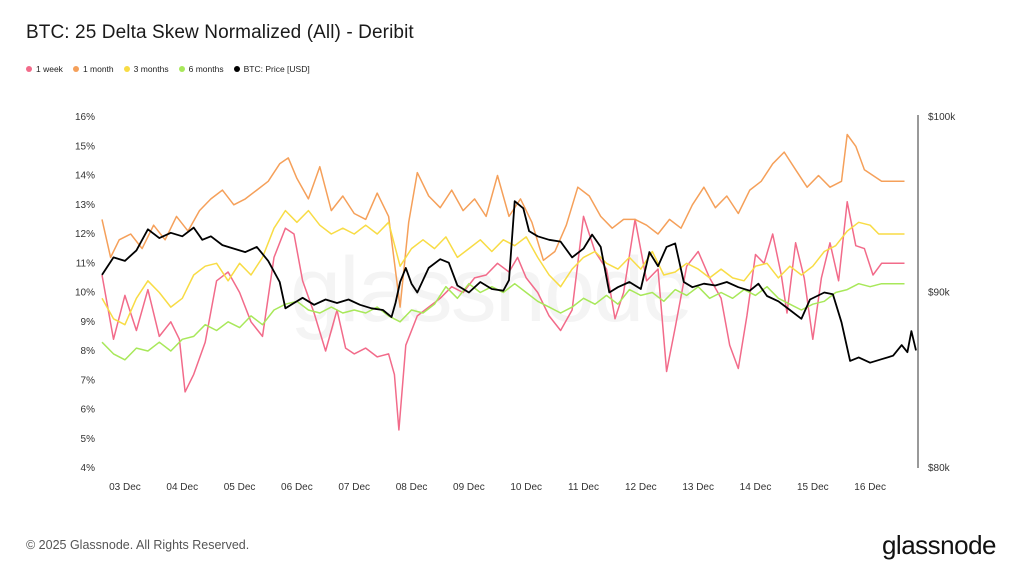 The height and width of the screenshot is (576, 1024). Describe the element at coordinates (85, 234) in the screenshot. I see `y-left-tick-label: 12%` at that location.